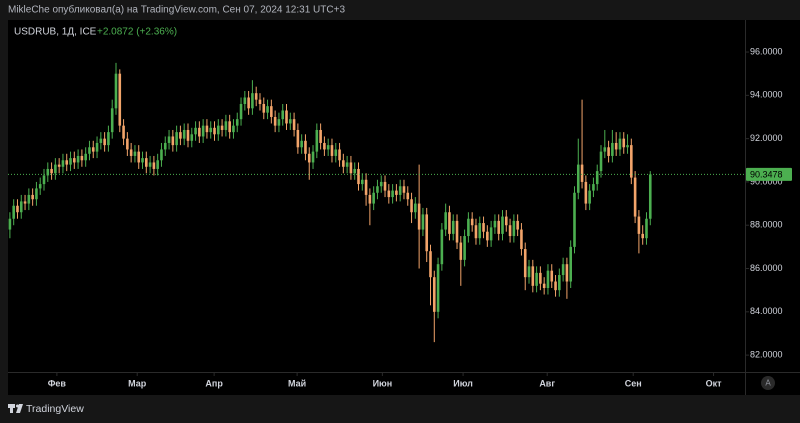 The image size is (800, 423). I want to click on x-tick-label: Июн, so click(383, 383).